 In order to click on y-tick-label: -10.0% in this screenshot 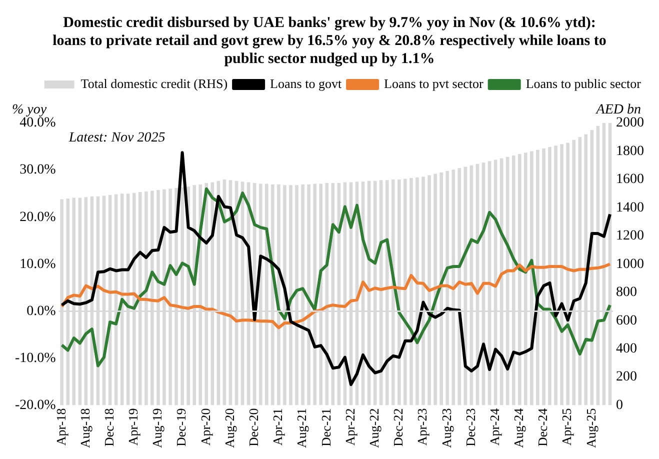, I will do `click(35, 358)`.